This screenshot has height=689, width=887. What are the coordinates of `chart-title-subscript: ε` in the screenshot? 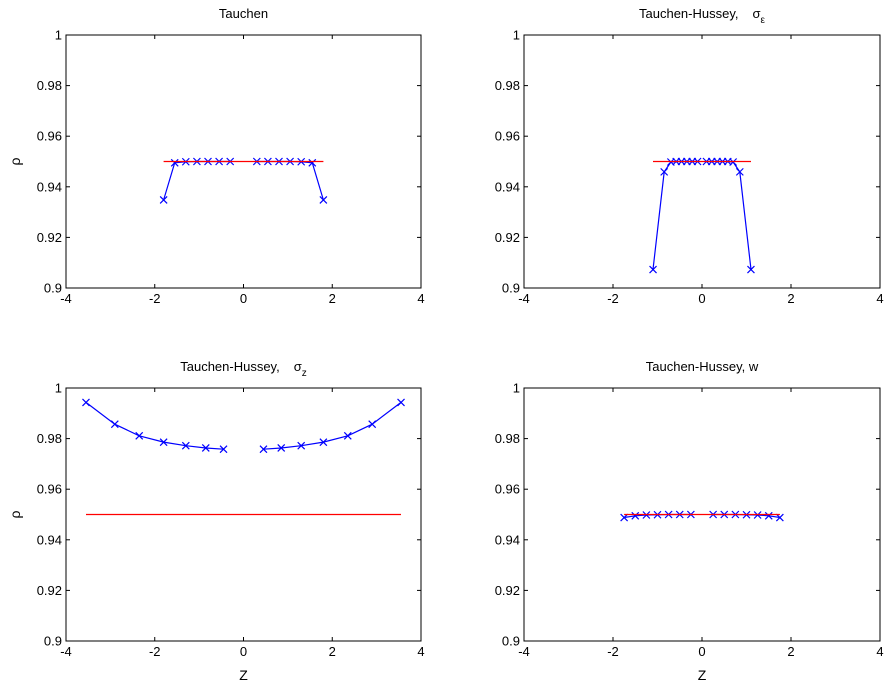 It's located at (763, 20).